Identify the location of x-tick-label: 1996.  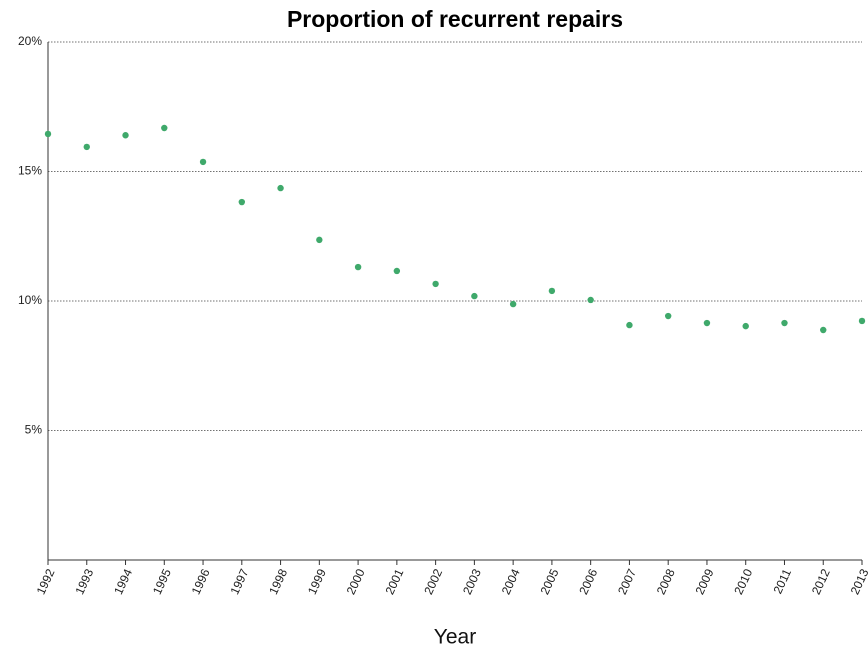
(201, 581).